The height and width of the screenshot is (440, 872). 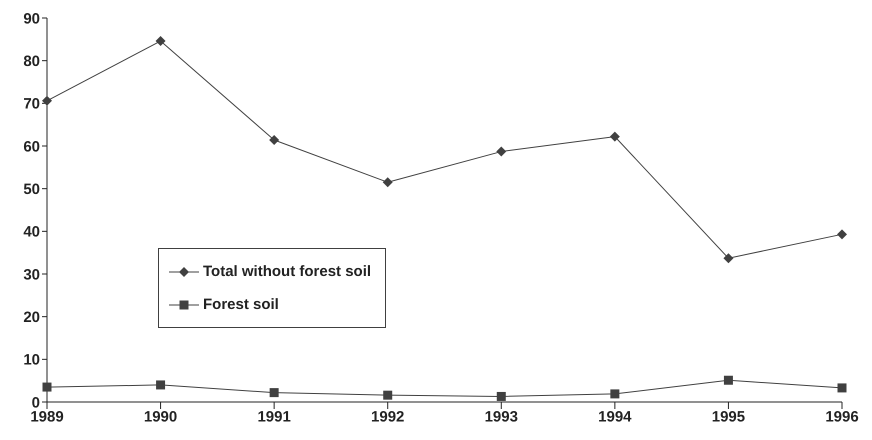 I want to click on legend-label: Forest soil, so click(x=241, y=304).